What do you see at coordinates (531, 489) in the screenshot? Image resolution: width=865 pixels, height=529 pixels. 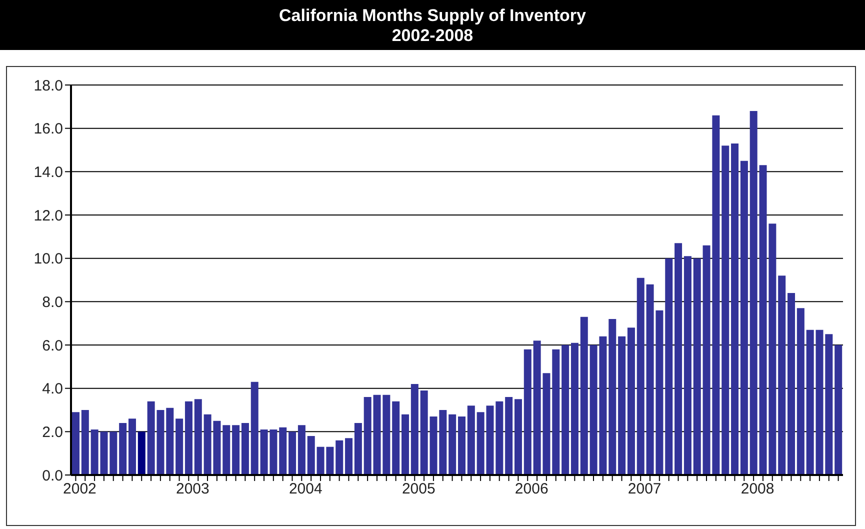 I see `x-tick-label: 2006` at bounding box center [531, 489].